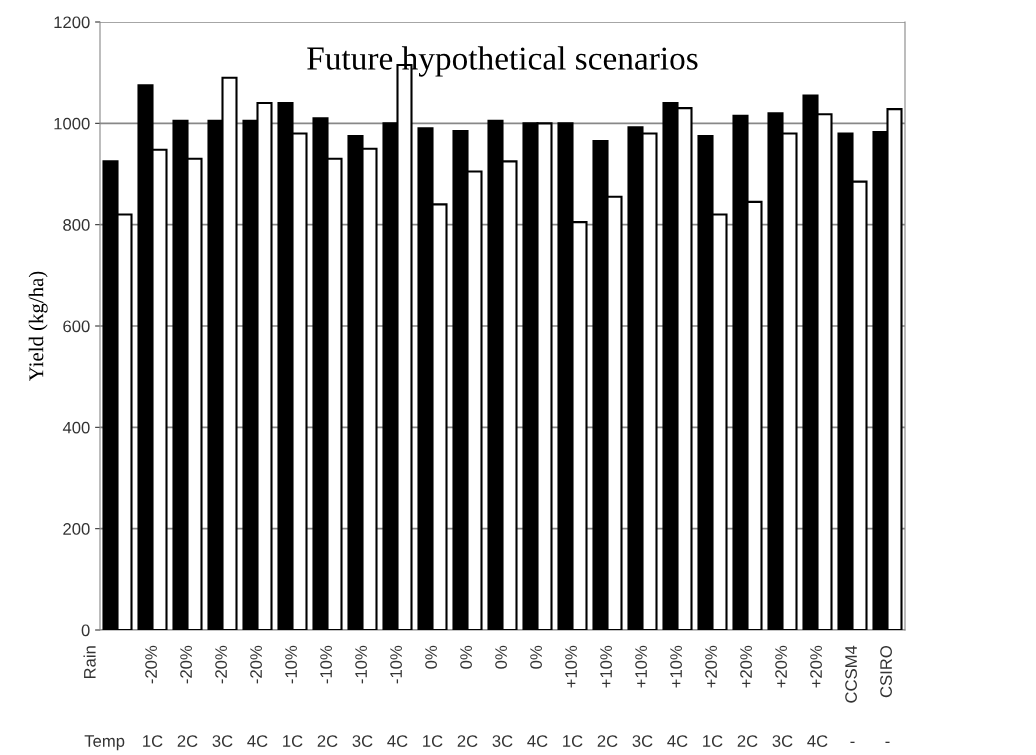 The image size is (1036, 755). I want to click on category-label: -20% 4C, so click(257, 696).